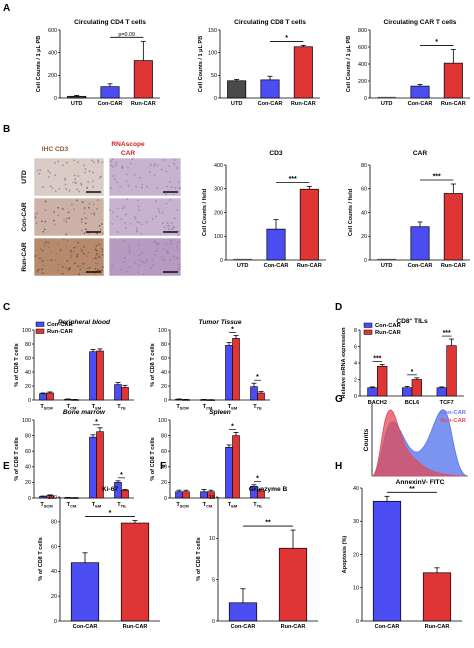 This screenshot has height=648, width=474. What do you see at coordinates (237, 89) in the screenshot?
I see `bar-utd` at bounding box center [237, 89].